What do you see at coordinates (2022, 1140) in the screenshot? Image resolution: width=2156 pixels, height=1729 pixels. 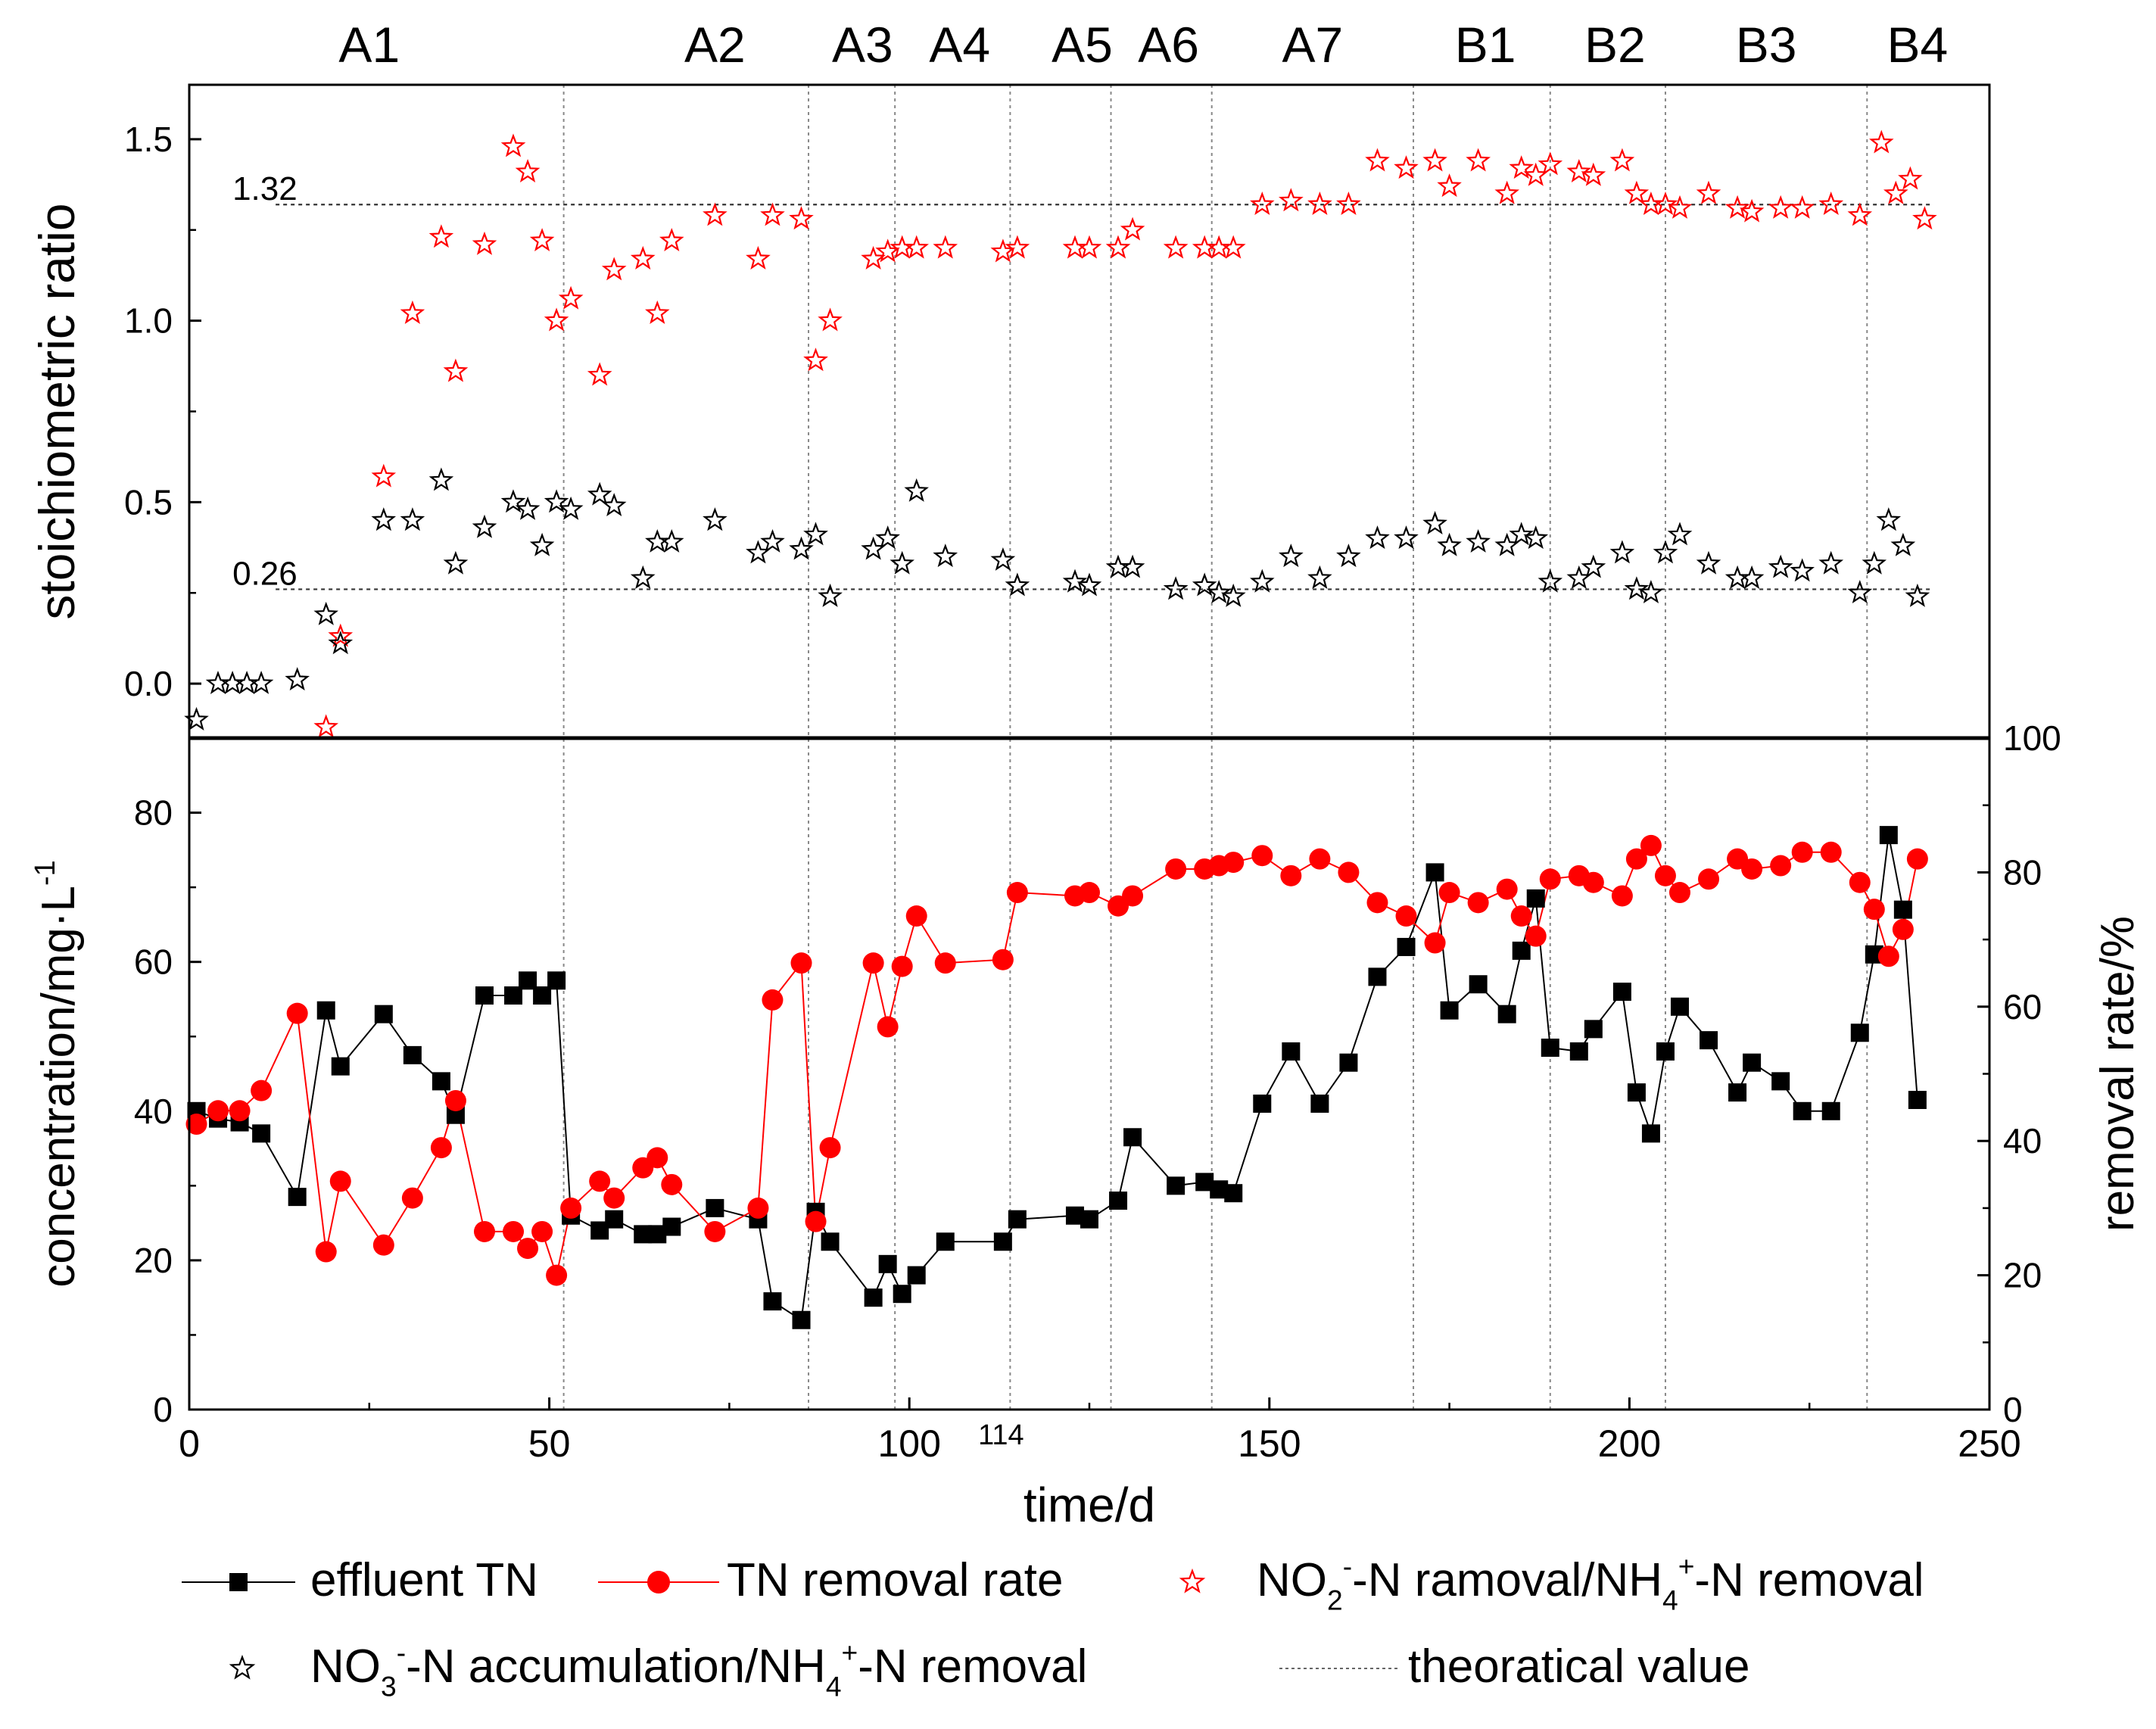 I see `right-y-tick-label: 40` at bounding box center [2022, 1140].